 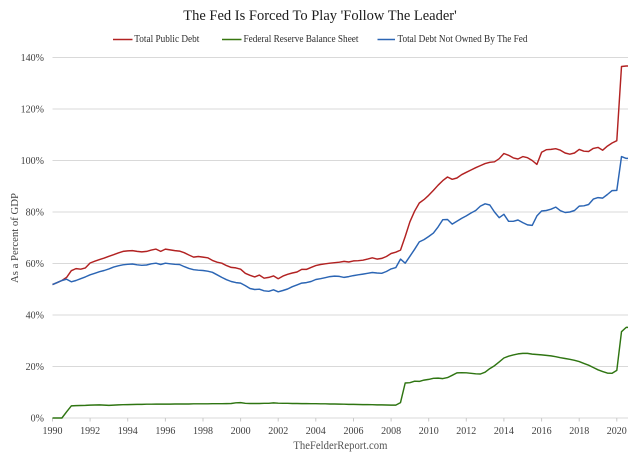 I want to click on svg-text: 0%, so click(x=37, y=419).